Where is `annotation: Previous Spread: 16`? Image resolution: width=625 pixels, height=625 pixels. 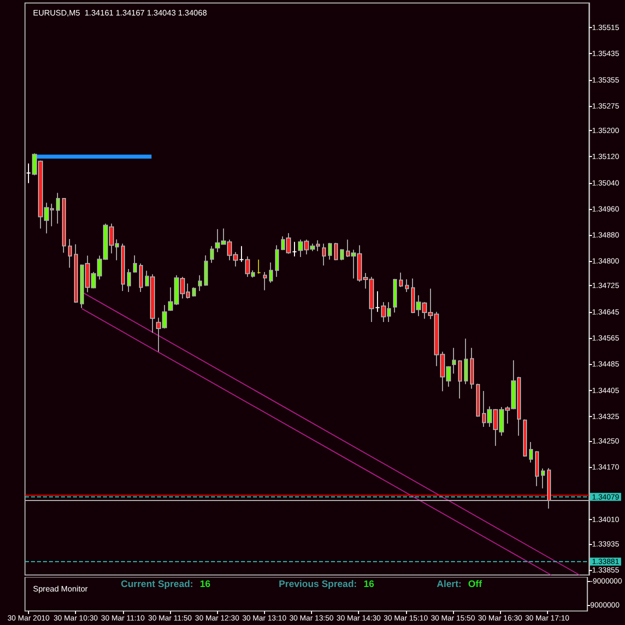 annotation: Previous Spread: 16 is located at coordinates (326, 584).